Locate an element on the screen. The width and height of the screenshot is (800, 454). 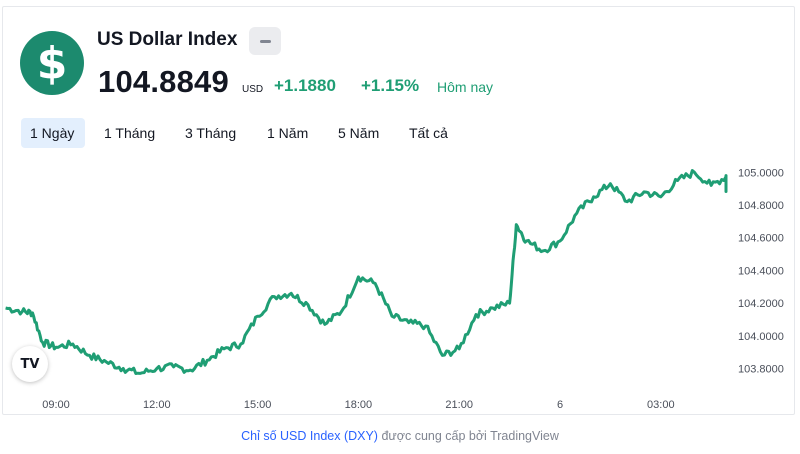
currency-label: USD is located at coordinates (253, 89).